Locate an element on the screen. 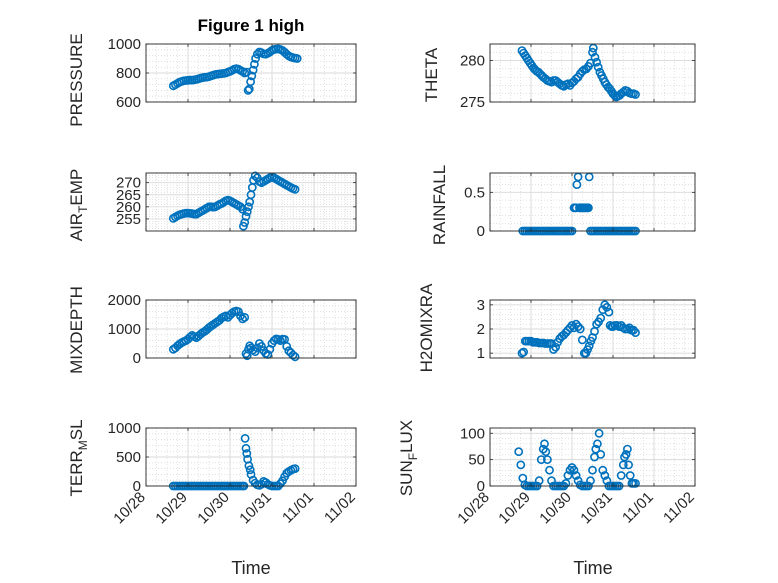  ylabel-theta: THETA is located at coordinates (431, 74).